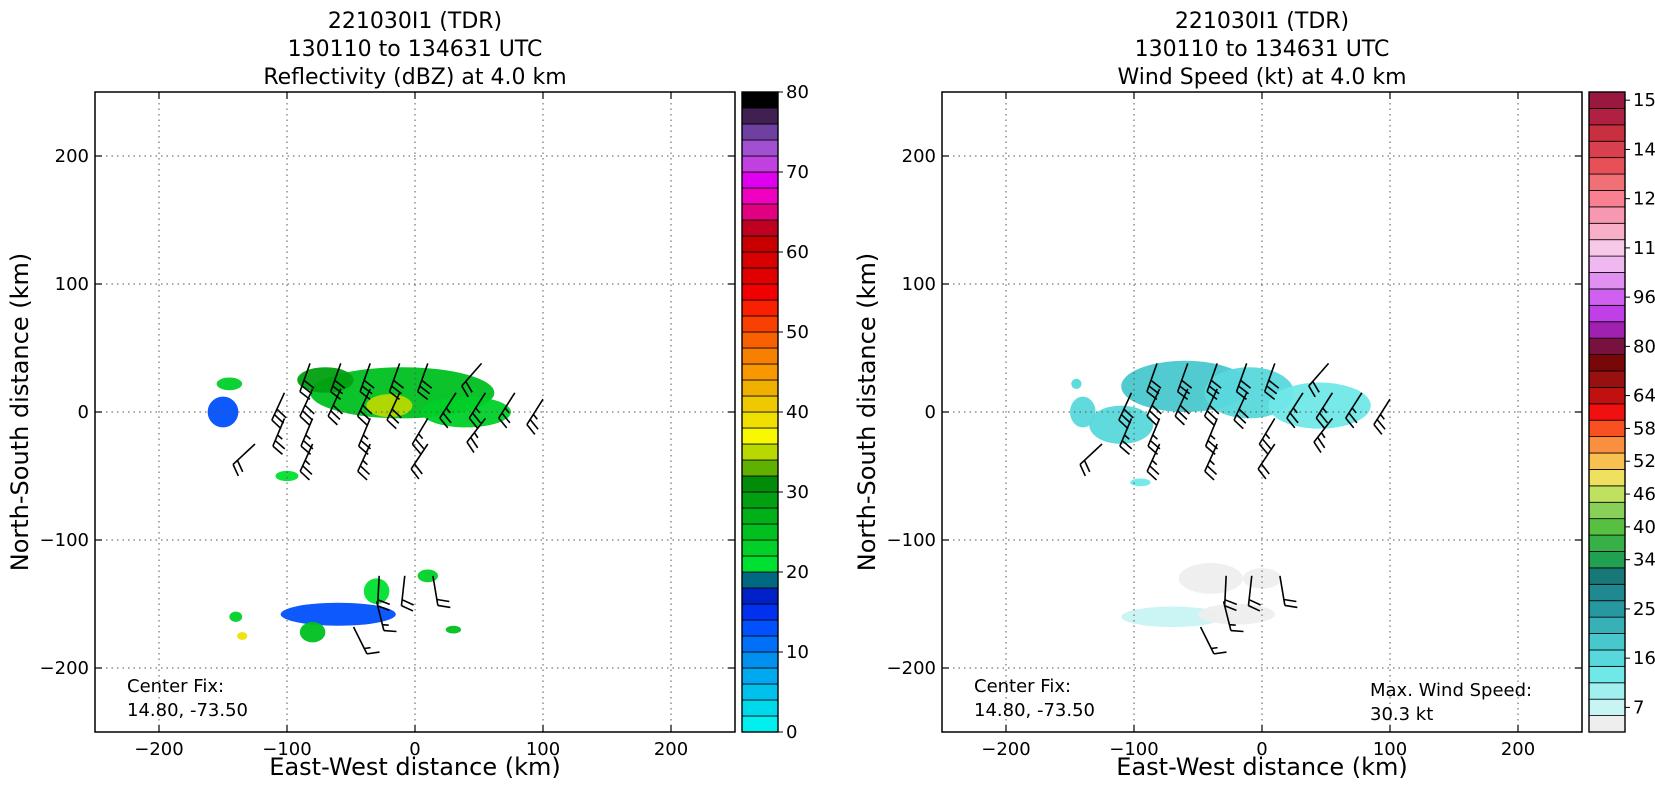 The image size is (1655, 787). Describe the element at coordinates (20, 412) in the screenshot. I see `reflectivity-ylabel: North-South distance (km)` at that location.